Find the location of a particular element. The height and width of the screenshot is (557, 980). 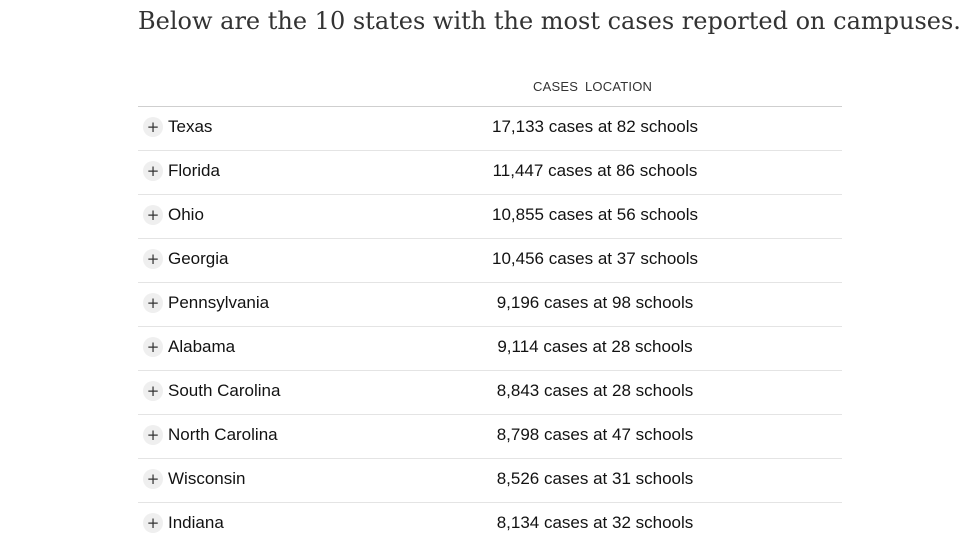

cases-summary: 17,133 cases at 82 schools is located at coordinates (595, 126).